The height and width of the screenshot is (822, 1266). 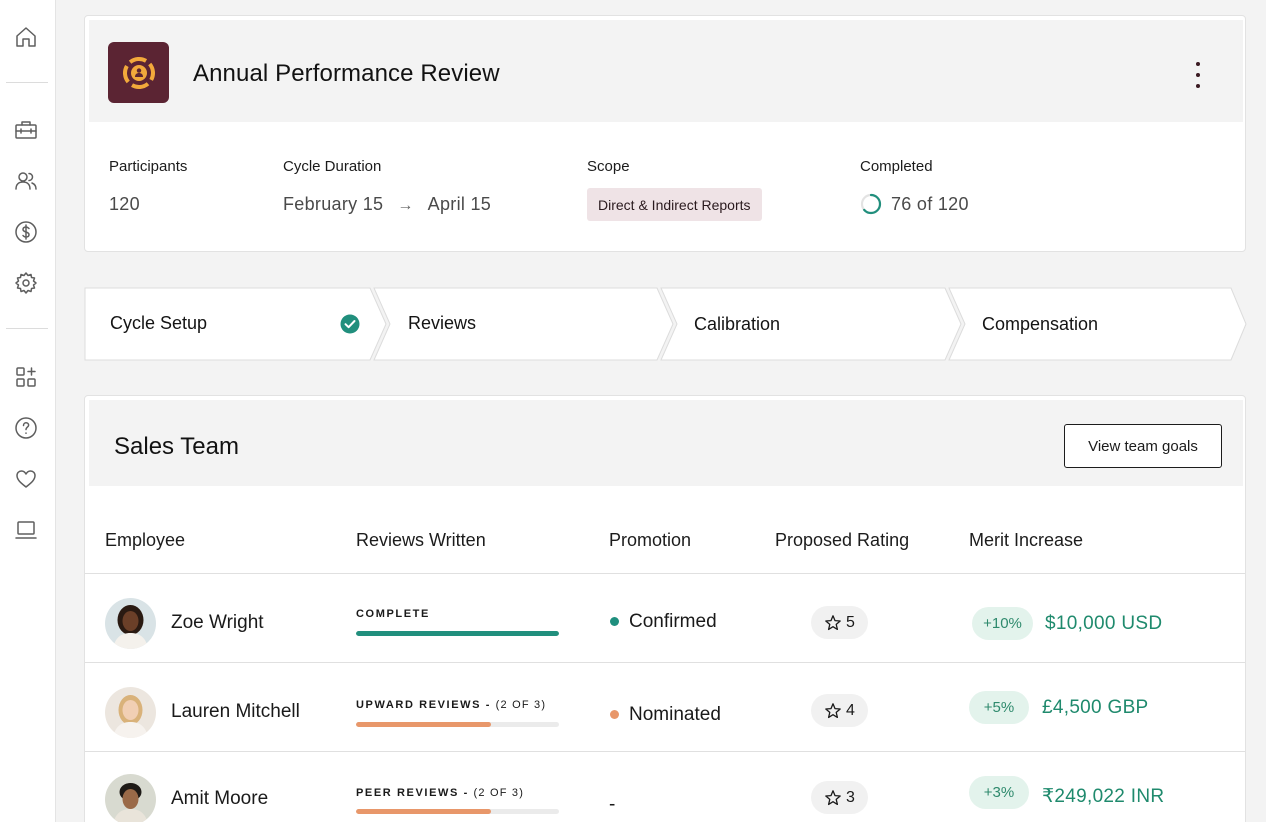 What do you see at coordinates (871, 204) in the screenshot?
I see `completion-ring-icon` at bounding box center [871, 204].